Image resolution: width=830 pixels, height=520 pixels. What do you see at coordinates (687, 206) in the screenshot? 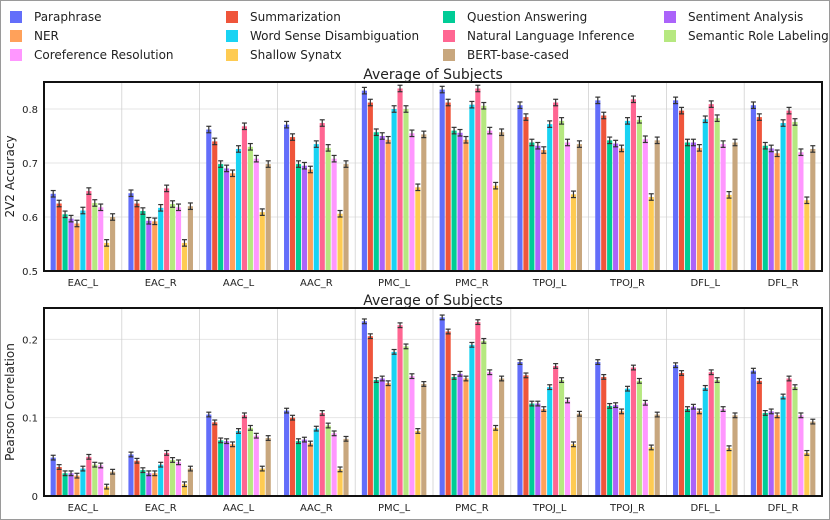
I see `bar-question-answering-dfl-l` at bounding box center [687, 206].